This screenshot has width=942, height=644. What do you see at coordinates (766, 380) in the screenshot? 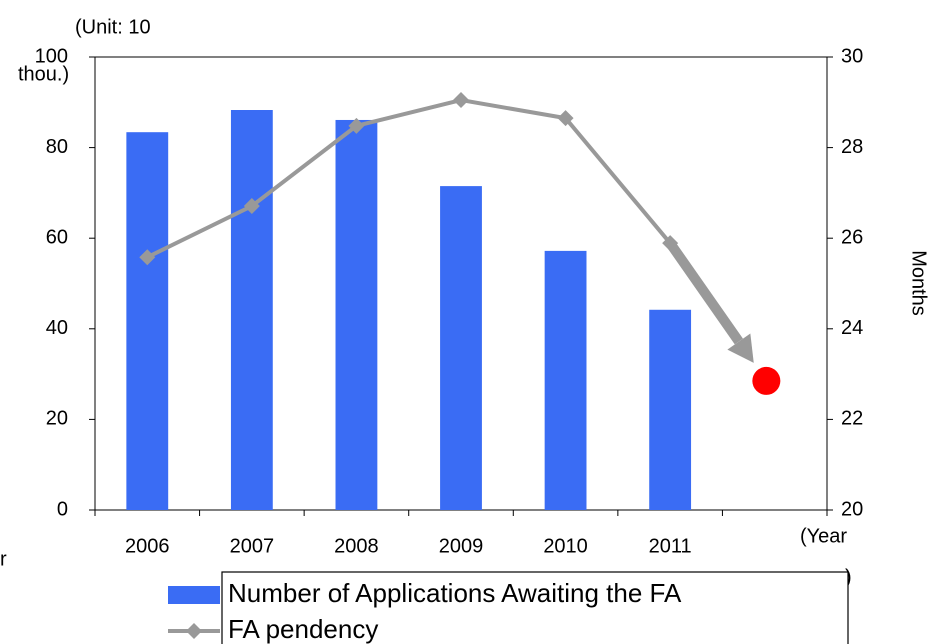
I see `target-point` at bounding box center [766, 380].